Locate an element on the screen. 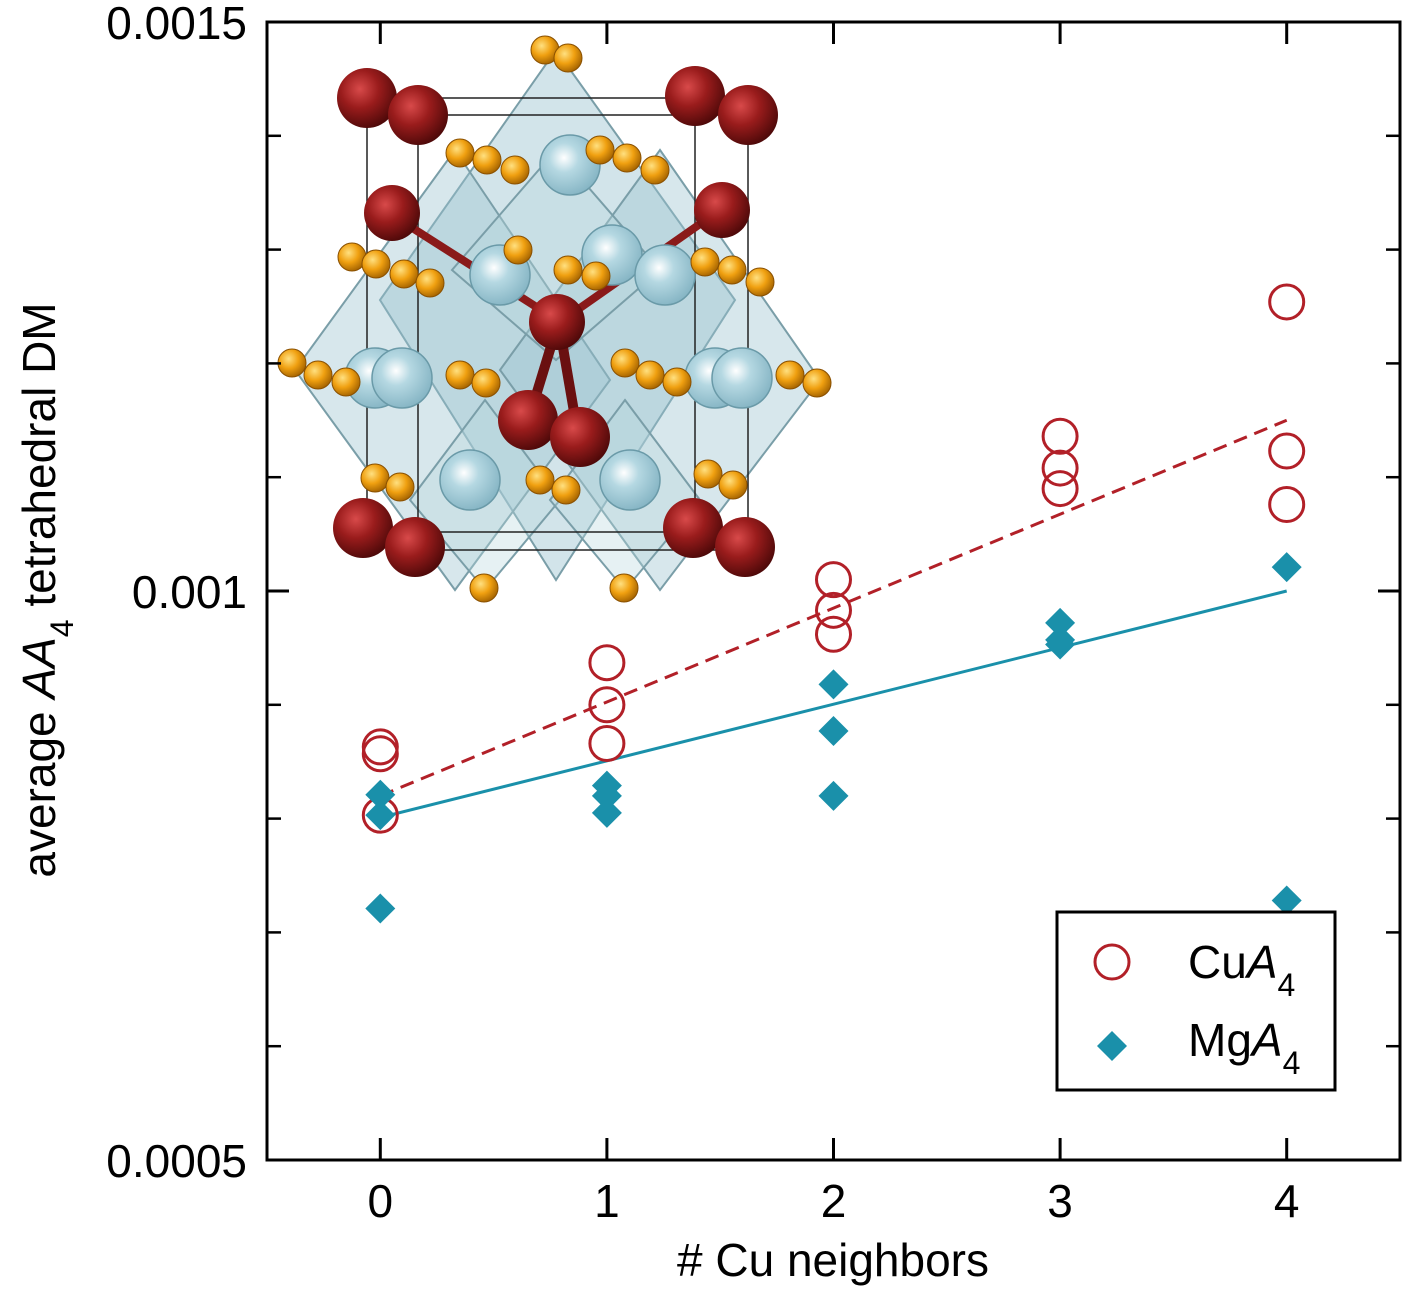  legend-marker-CuA4 is located at coordinates (1112, 962).